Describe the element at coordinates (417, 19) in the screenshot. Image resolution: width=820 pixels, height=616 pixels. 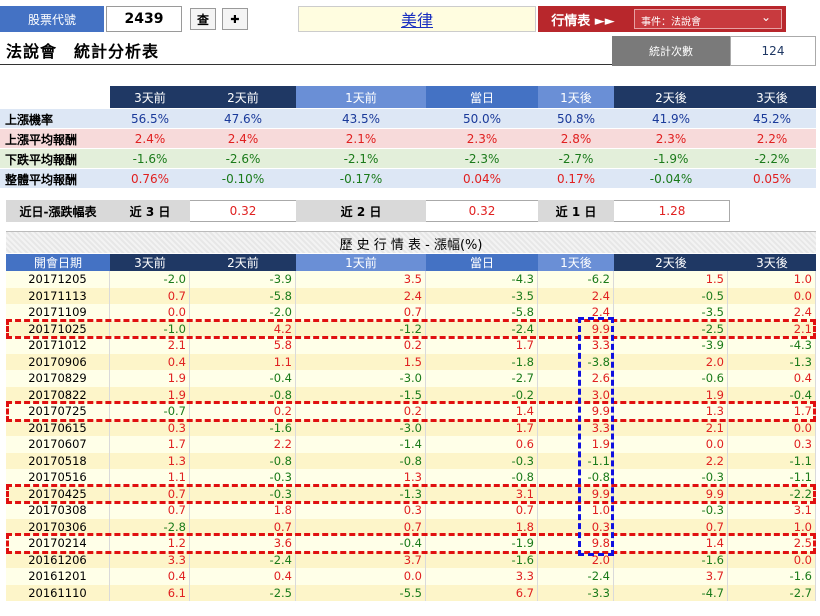
I see `stock-name-link: 美律` at that location.